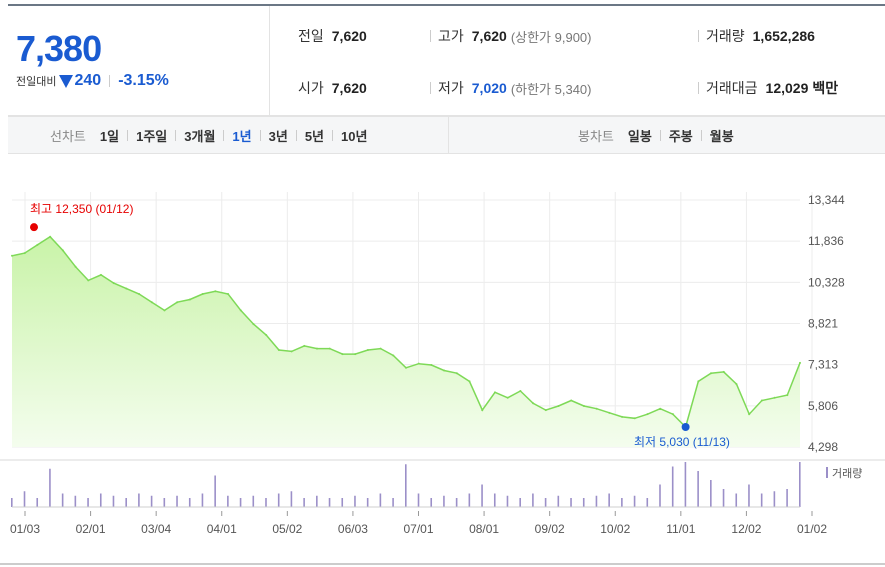 The image size is (885, 567). I want to click on line-chart-tabs: 선차트 1일 1주일 3개월 1년 3년 5년 10년, so click(208, 135).